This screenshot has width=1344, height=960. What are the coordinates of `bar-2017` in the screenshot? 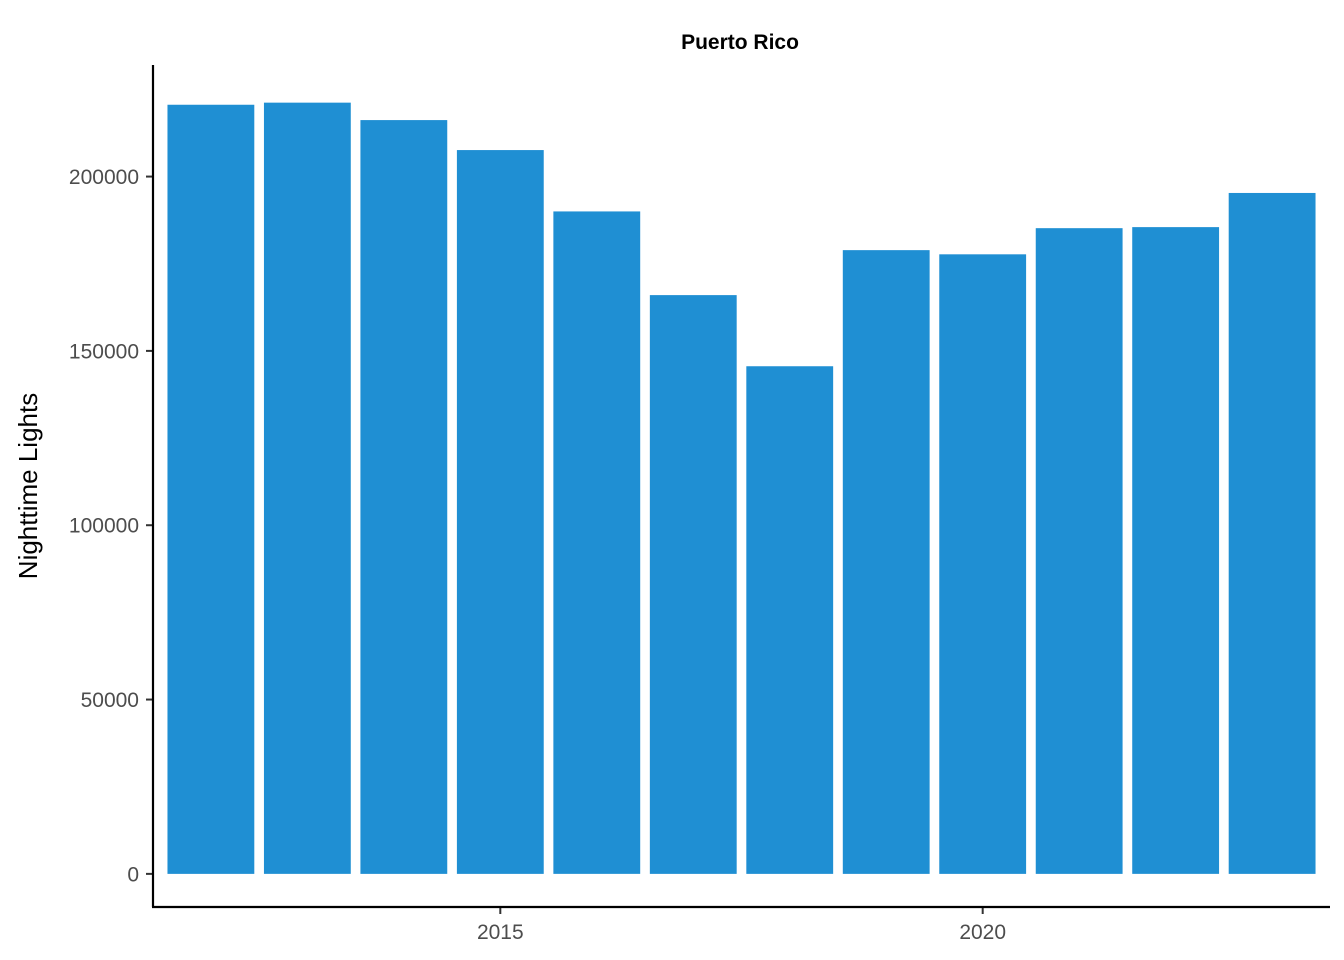 It's located at (693, 584).